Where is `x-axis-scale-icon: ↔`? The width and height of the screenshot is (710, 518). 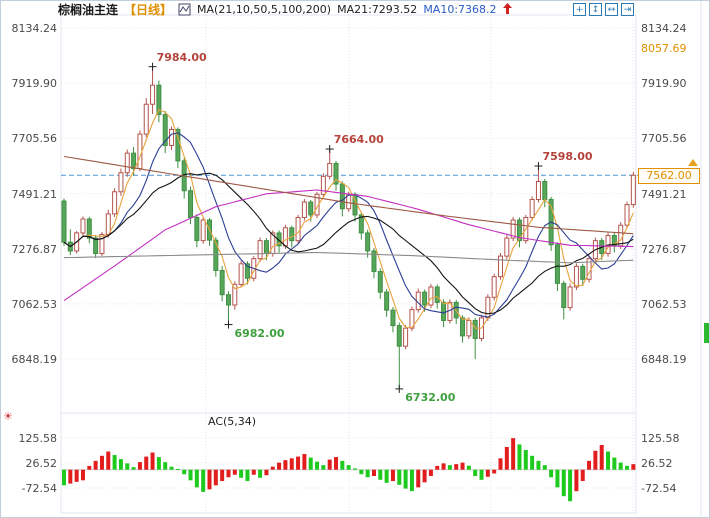
x-axis-scale-icon: ↔ is located at coordinates (611, 9).